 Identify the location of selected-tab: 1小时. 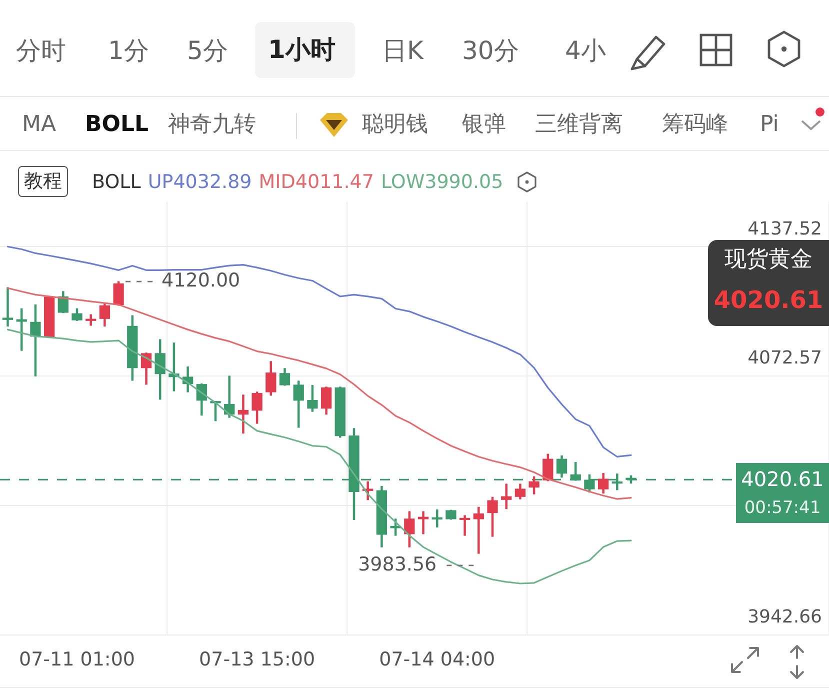
(305, 50).